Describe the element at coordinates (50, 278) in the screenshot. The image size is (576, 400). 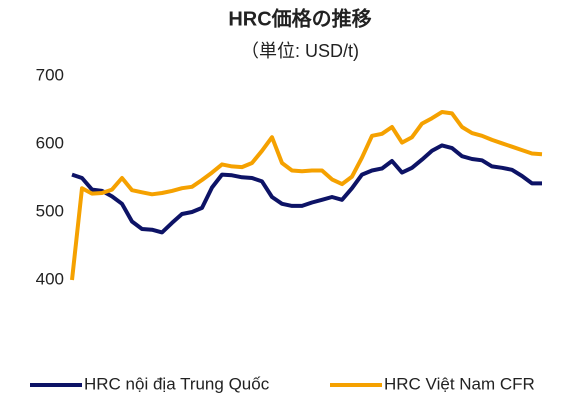
I see `y-tick-label: 400` at that location.